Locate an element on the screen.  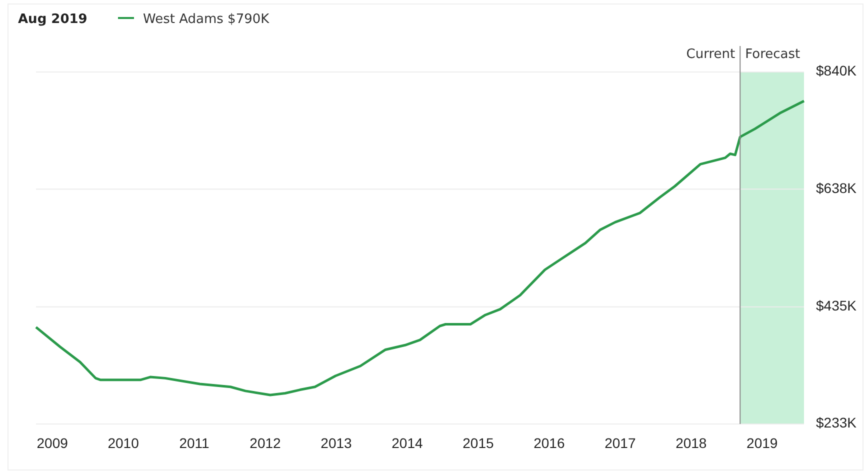
y-tick-label: $840K is located at coordinates (837, 70).